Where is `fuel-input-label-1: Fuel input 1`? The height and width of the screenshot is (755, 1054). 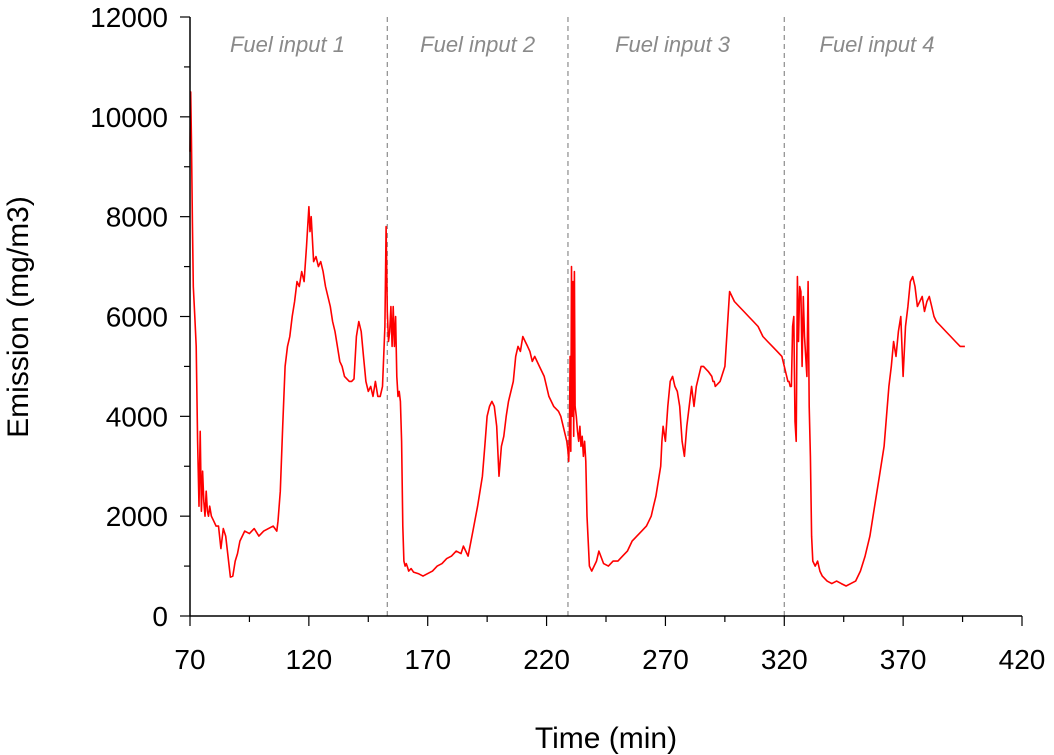 fuel-input-label-1: Fuel input 1 is located at coordinates (287, 44).